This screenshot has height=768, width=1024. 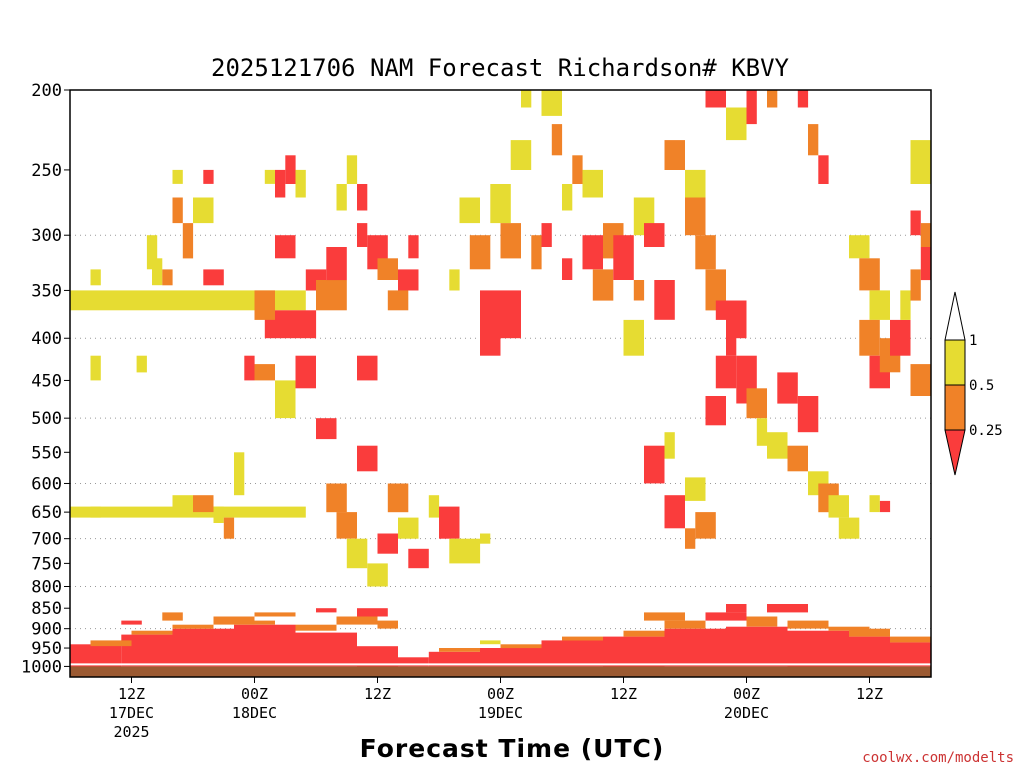 I want to click on y-tick-label: 500, so click(x=46, y=419).